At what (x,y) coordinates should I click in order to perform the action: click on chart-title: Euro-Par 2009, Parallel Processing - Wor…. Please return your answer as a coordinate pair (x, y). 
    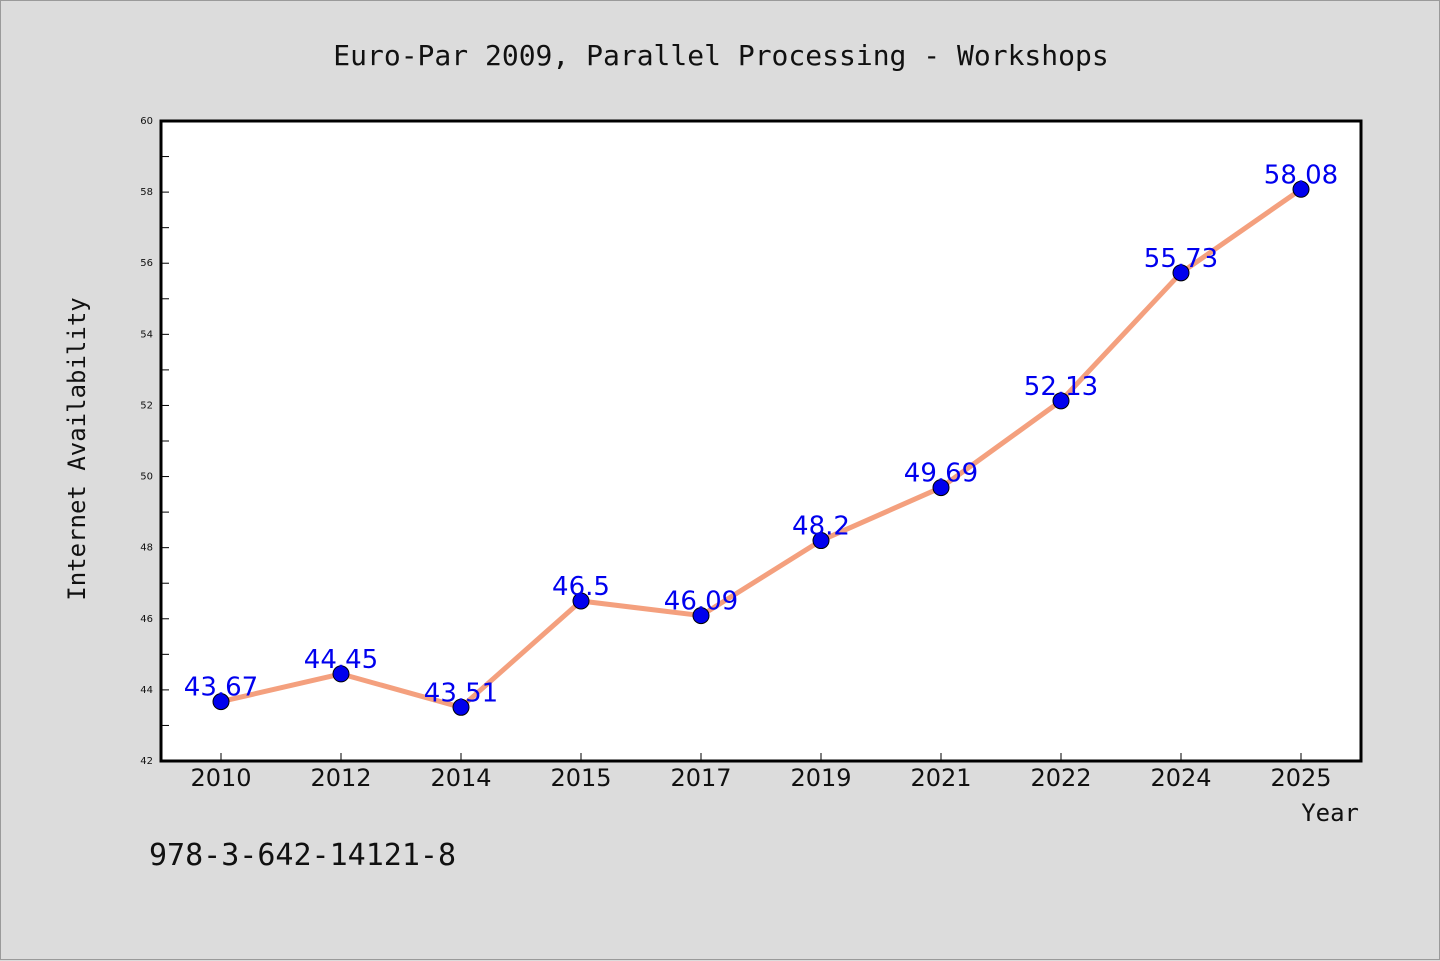
    Looking at the image, I should click on (720, 55).